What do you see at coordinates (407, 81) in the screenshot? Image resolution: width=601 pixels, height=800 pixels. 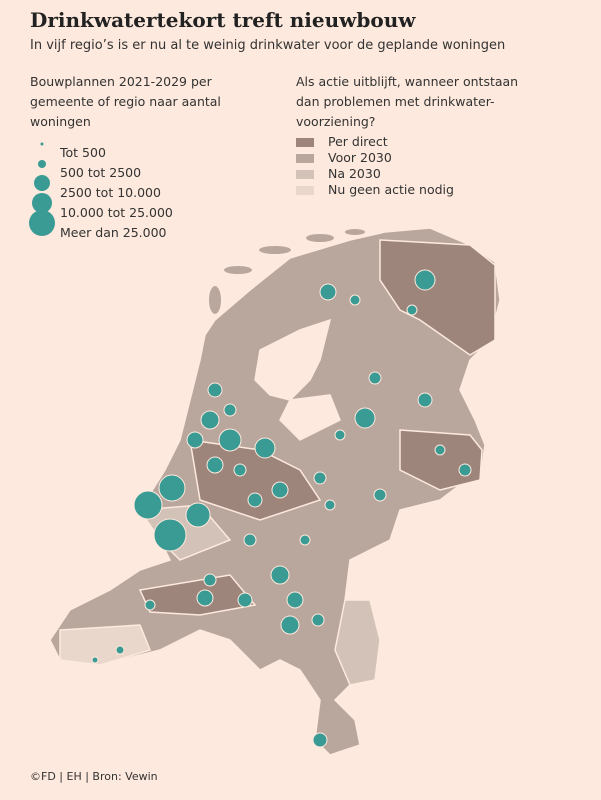 I see `legend-title-line: Als actie uitblijft, wanneer ontstaan` at bounding box center [407, 81].